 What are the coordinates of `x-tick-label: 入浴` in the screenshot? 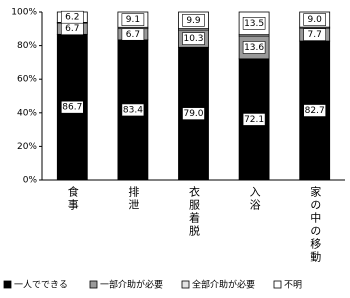 It's located at (254, 199).